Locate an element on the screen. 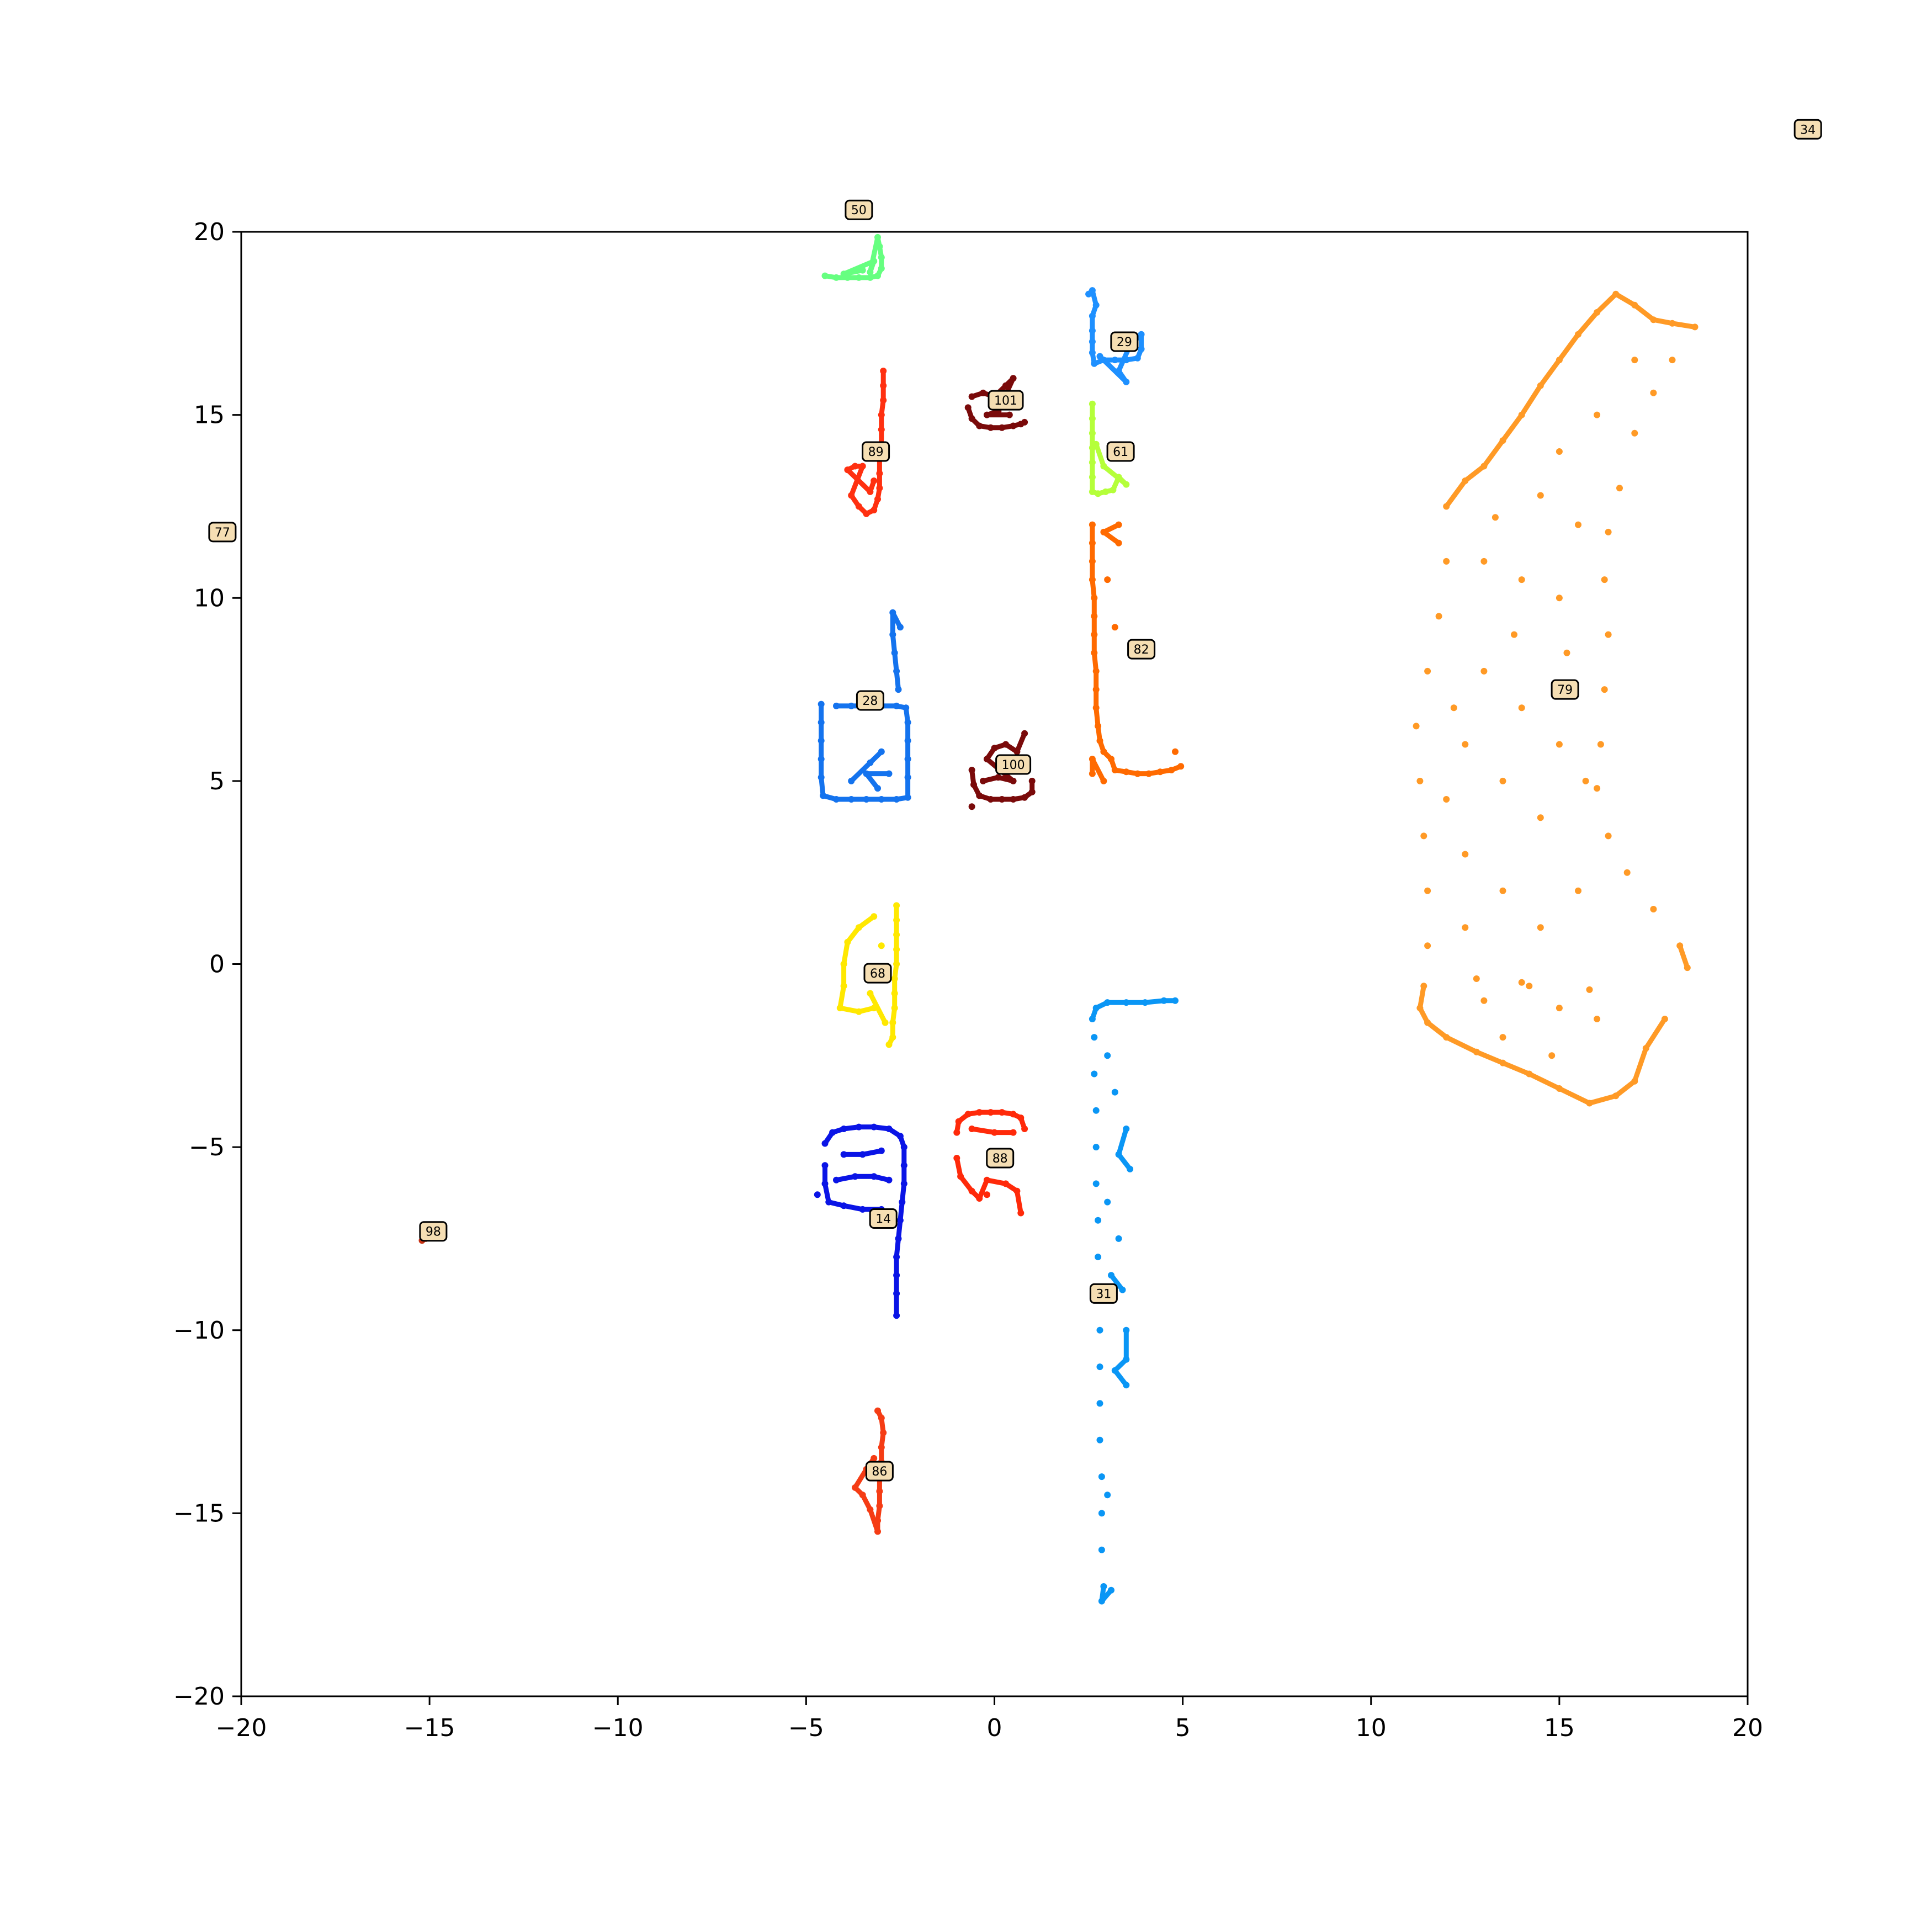  cluster-label-98: 98 is located at coordinates (434, 1232).